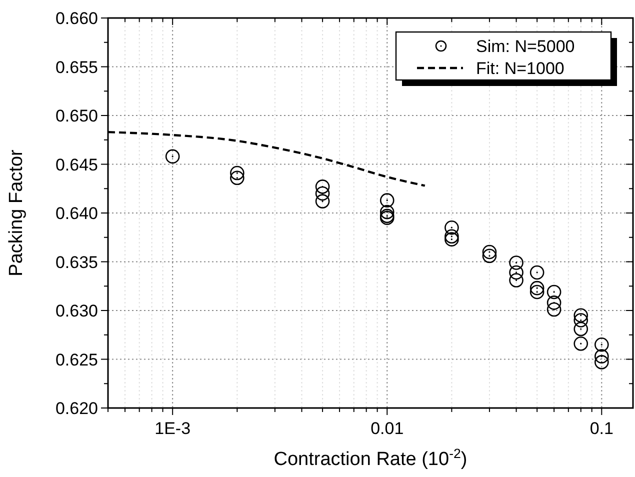  What do you see at coordinates (76, 311) in the screenshot?
I see `y-tick-label: 0.630` at bounding box center [76, 311].